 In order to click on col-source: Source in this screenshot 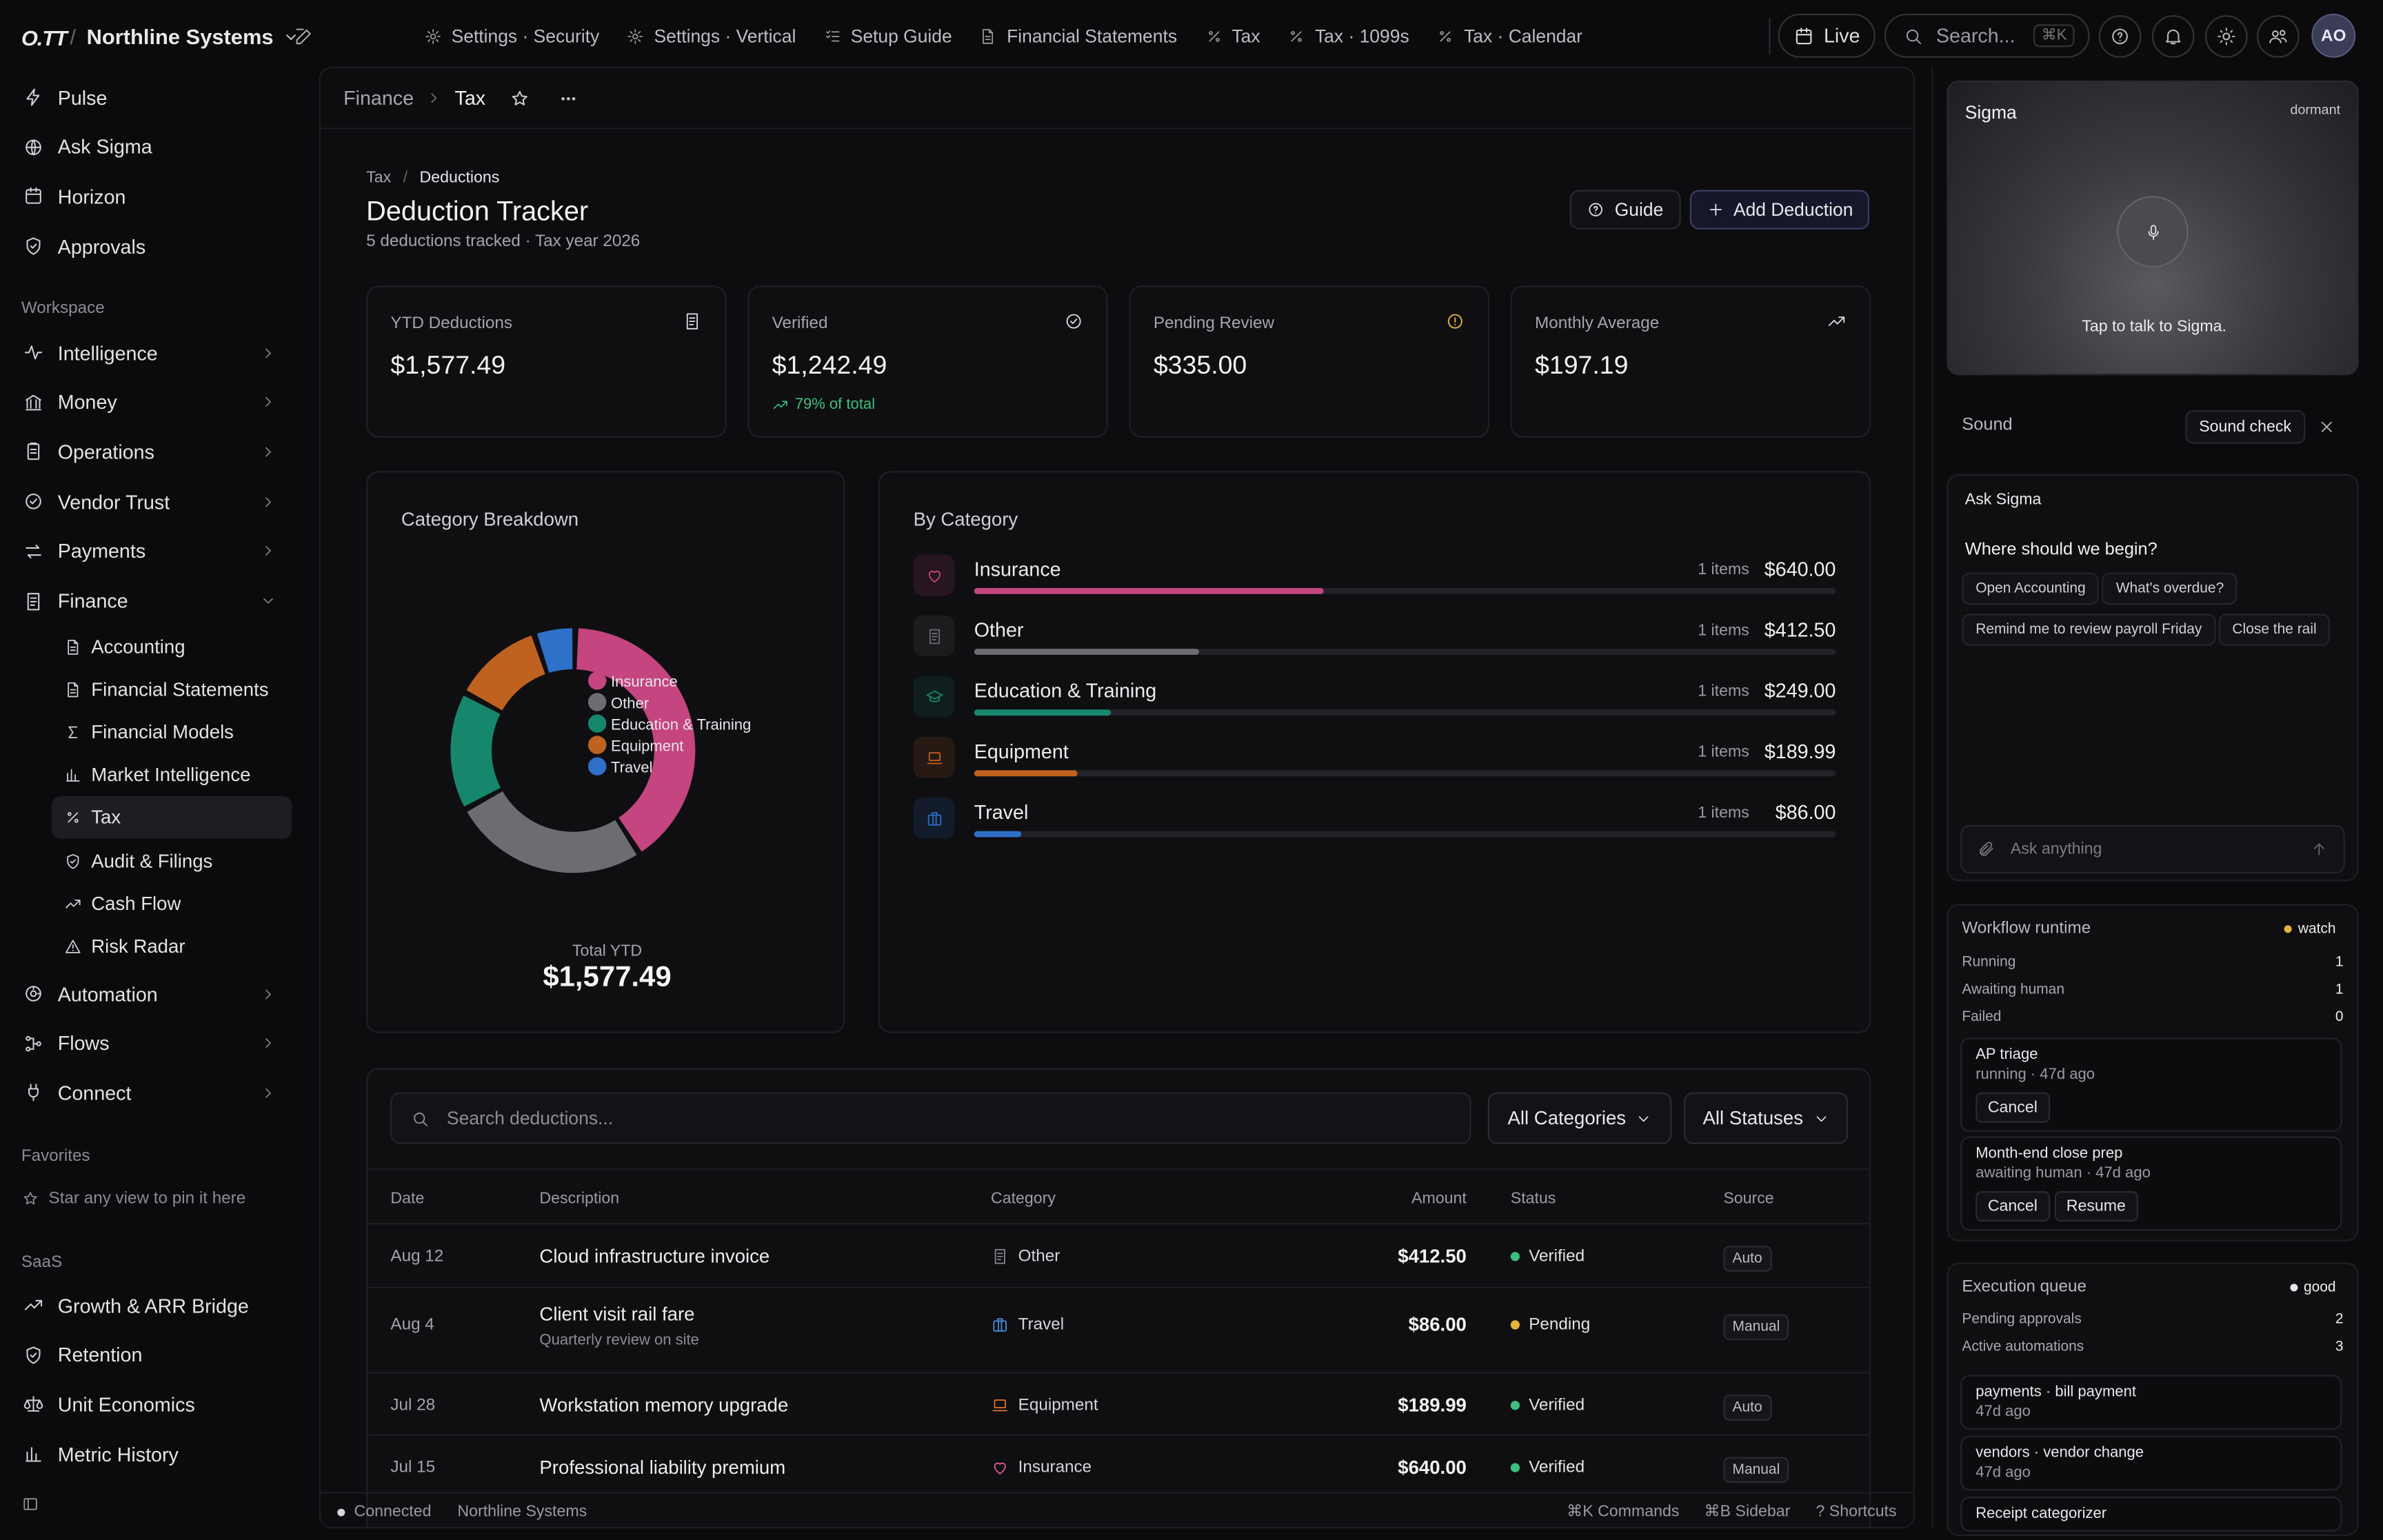, I will do `click(1748, 1199)`.